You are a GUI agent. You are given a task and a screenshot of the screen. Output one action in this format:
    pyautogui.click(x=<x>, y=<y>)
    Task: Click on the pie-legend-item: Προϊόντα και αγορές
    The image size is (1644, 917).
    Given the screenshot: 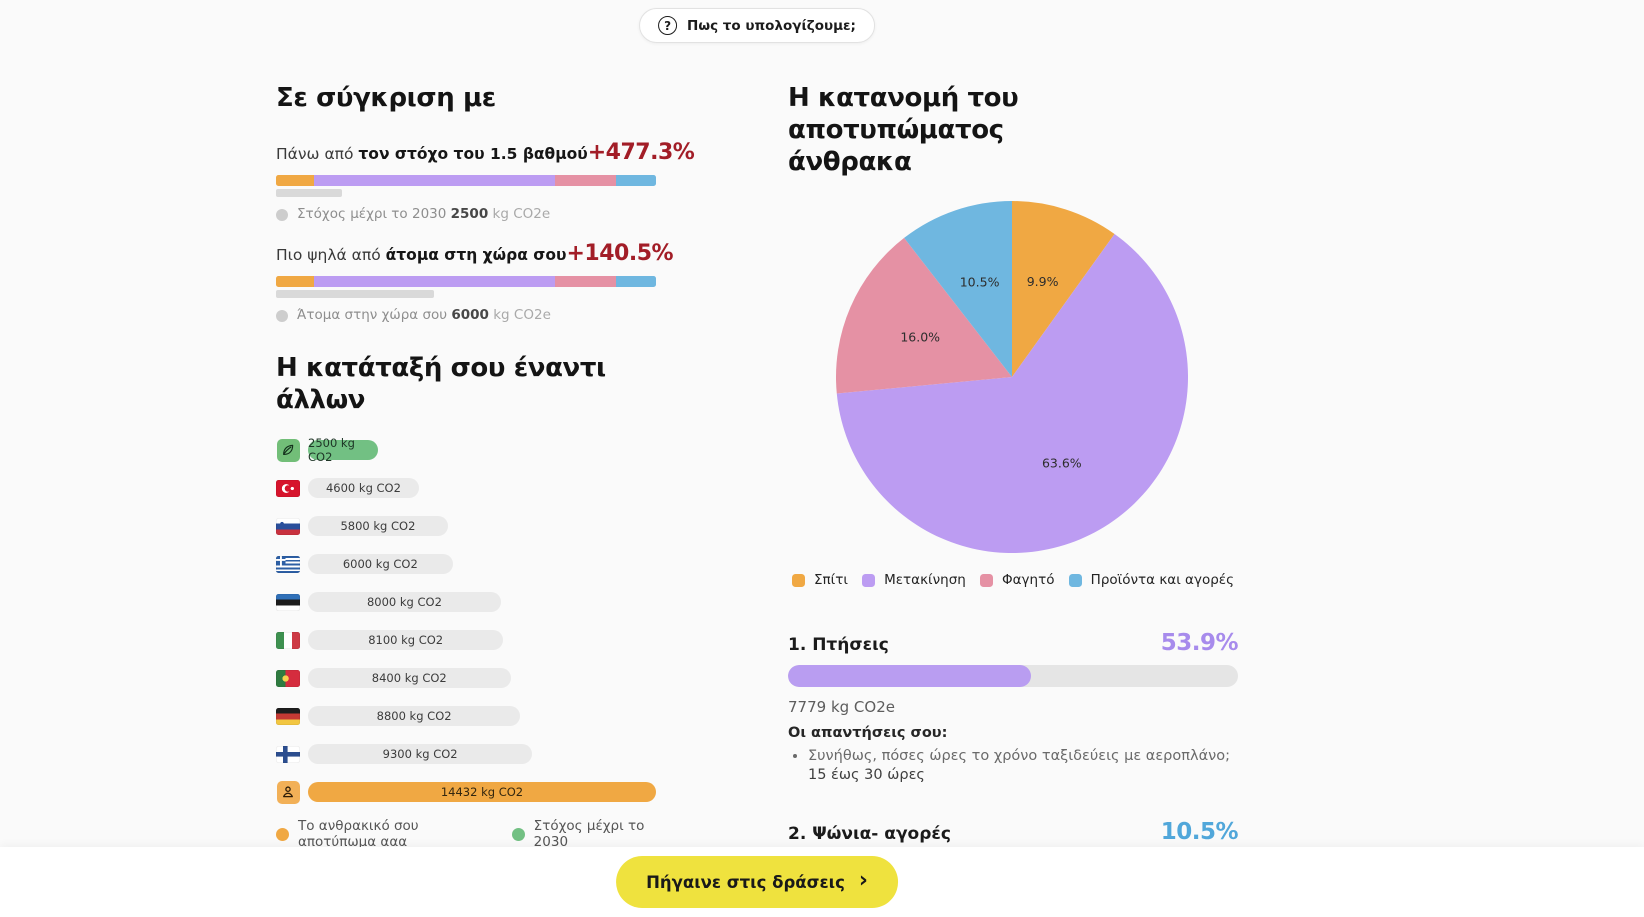 What is the action you would take?
    pyautogui.click(x=1151, y=580)
    